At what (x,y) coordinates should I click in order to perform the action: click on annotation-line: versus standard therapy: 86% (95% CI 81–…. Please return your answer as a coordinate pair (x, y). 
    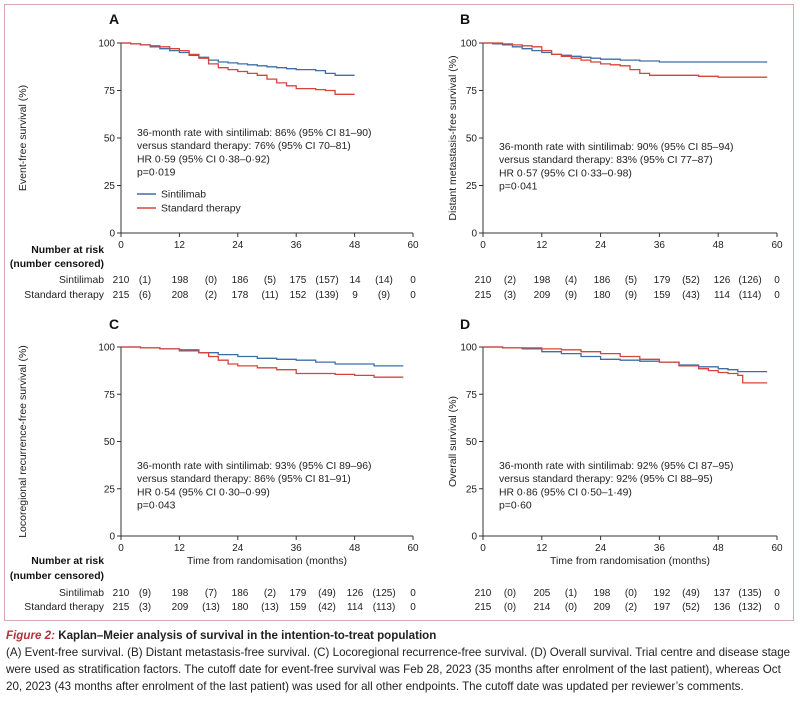
    Looking at the image, I should click on (244, 479).